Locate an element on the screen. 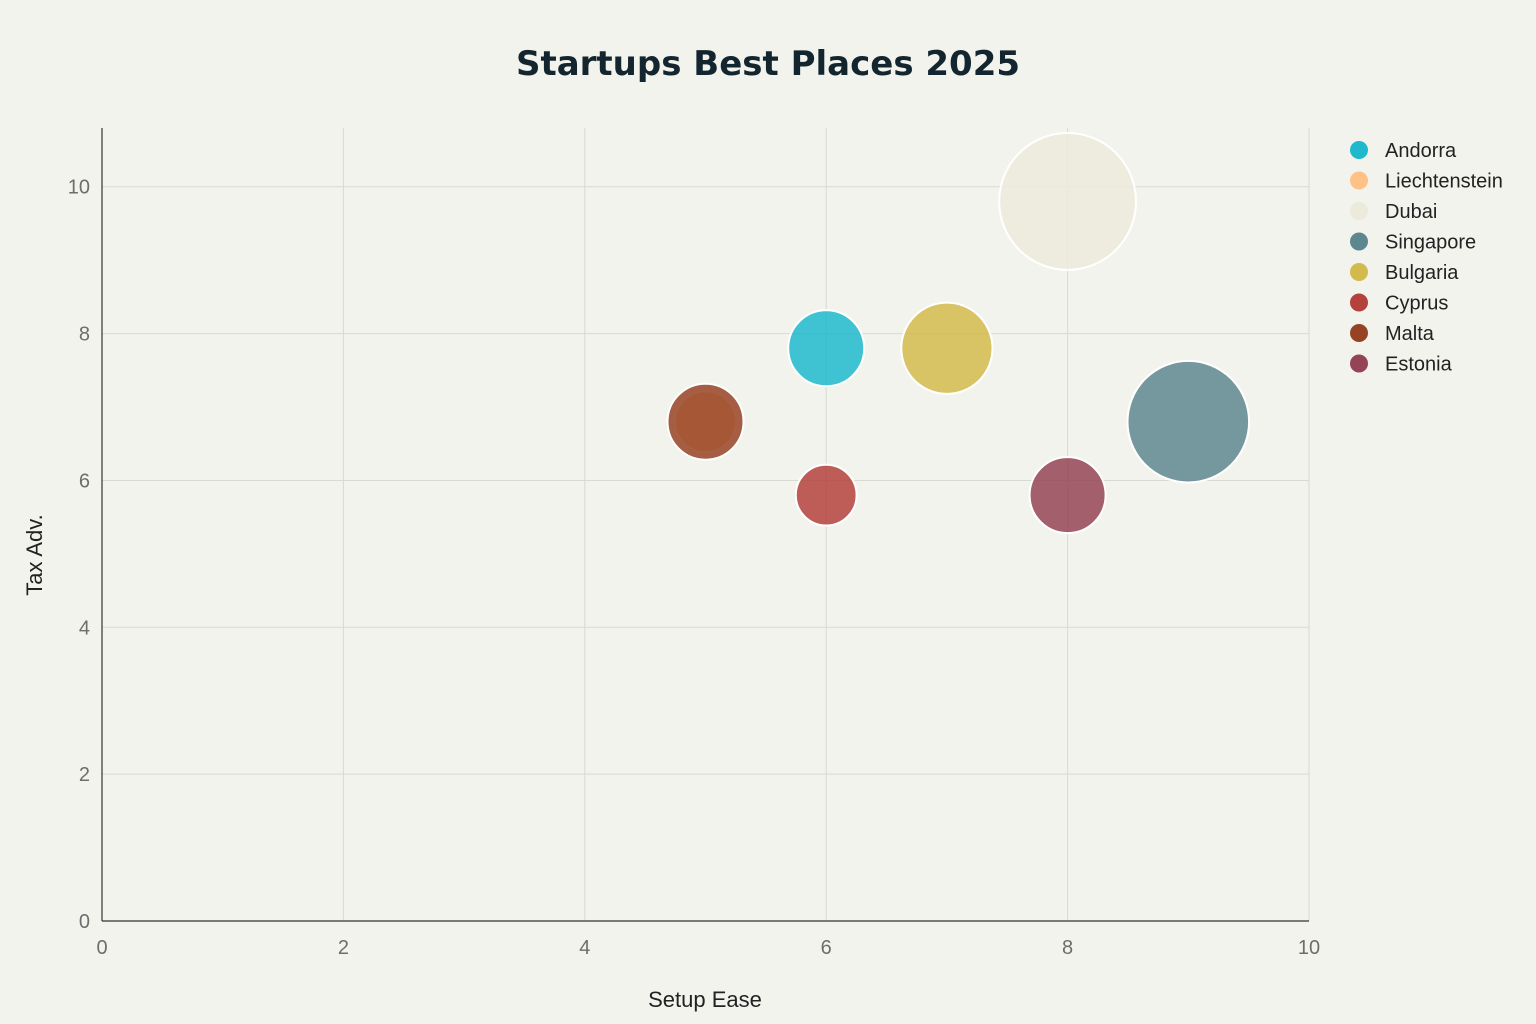  y-tick-label: 8 is located at coordinates (84, 335).